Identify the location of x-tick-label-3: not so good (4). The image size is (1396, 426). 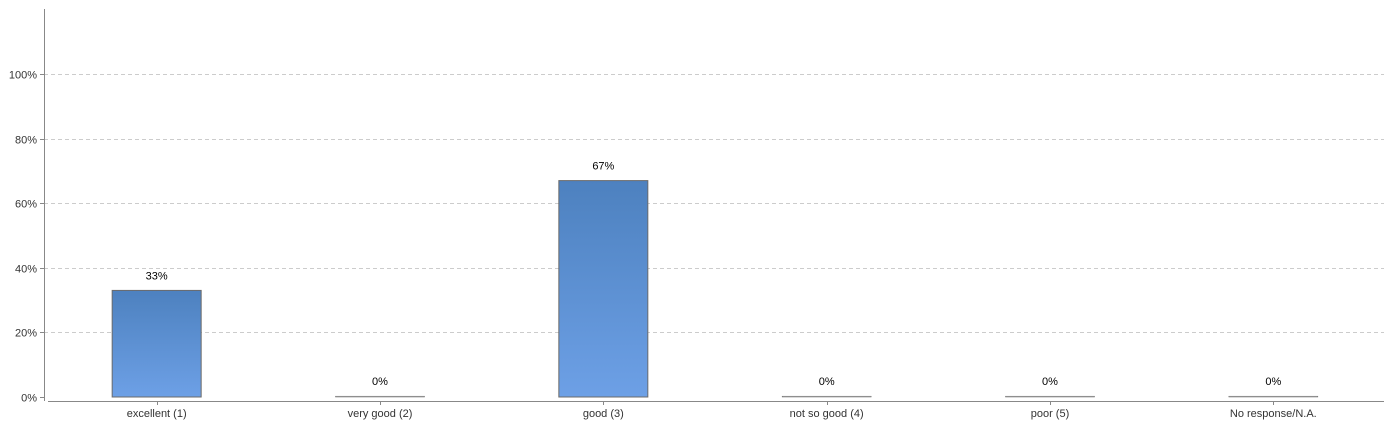
(827, 414).